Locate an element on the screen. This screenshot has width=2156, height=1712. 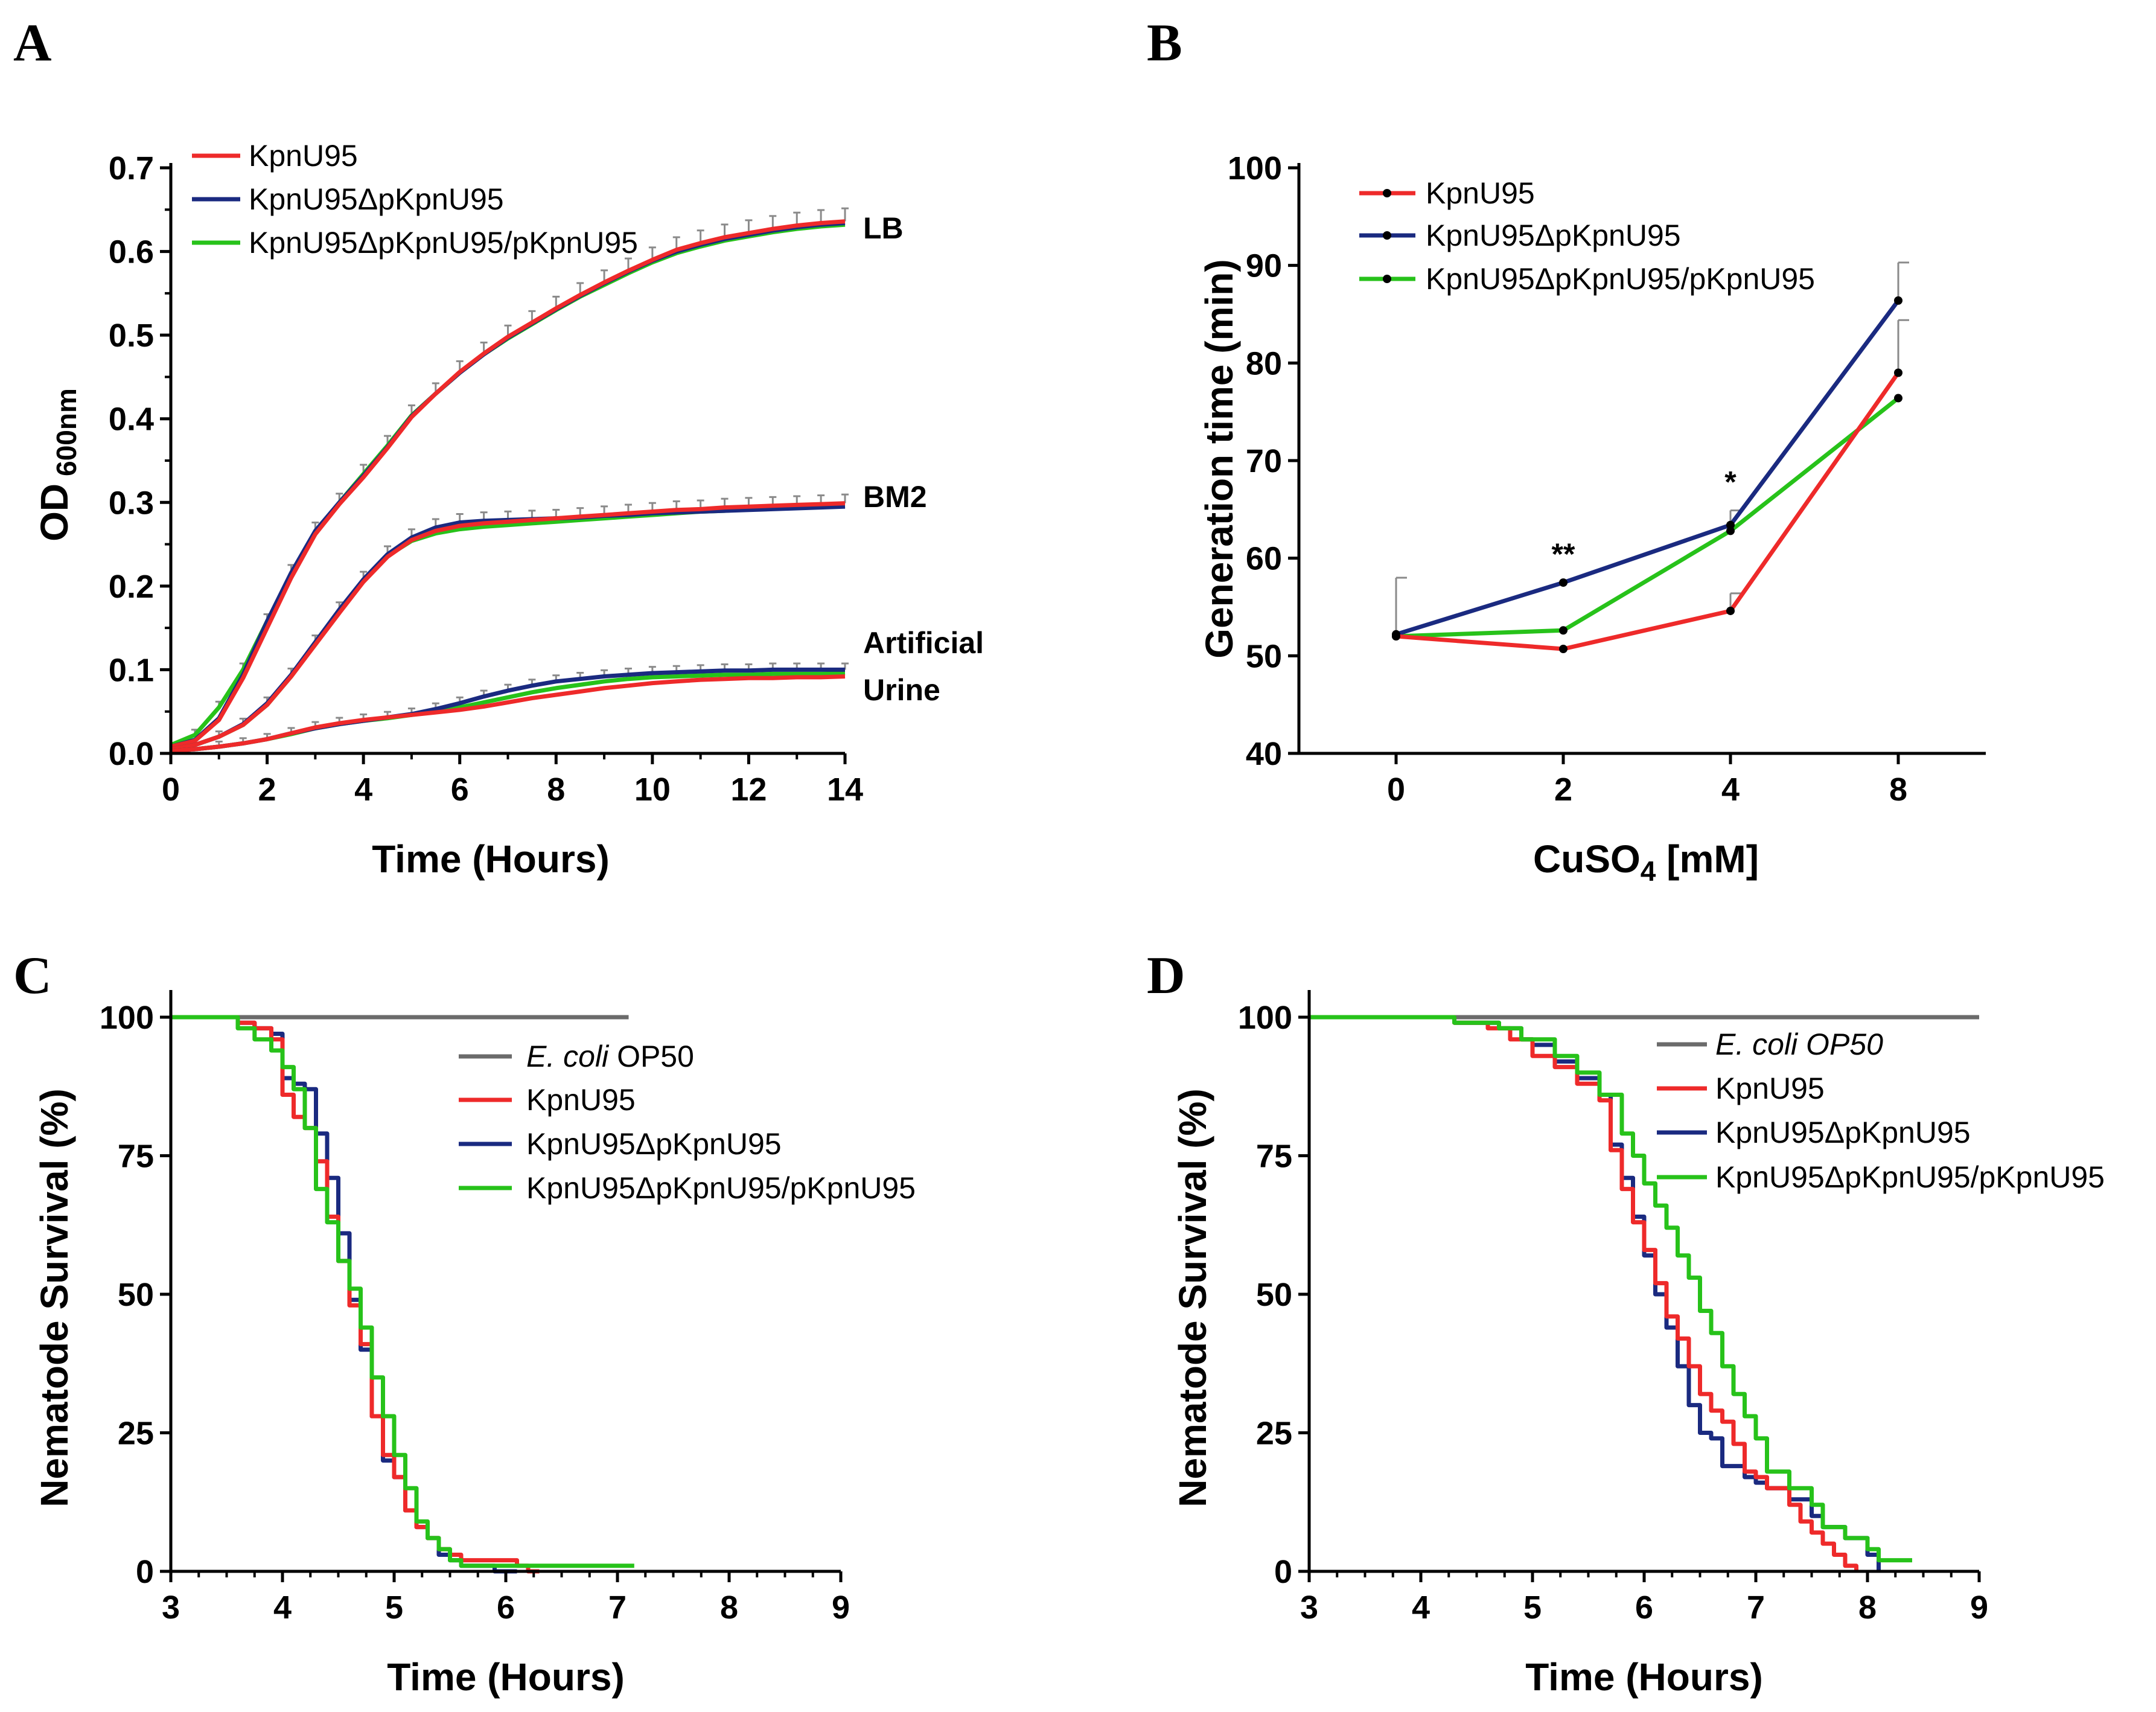
significance-mark: * is located at coordinates (1730, 482).